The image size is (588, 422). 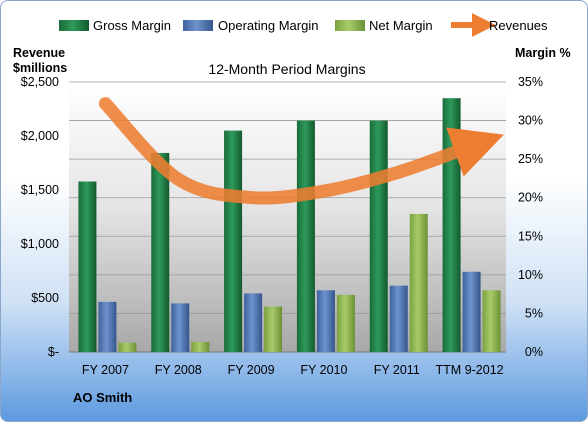 What do you see at coordinates (350, 25) in the screenshot?
I see `legend-swatch-net-margin` at bounding box center [350, 25].